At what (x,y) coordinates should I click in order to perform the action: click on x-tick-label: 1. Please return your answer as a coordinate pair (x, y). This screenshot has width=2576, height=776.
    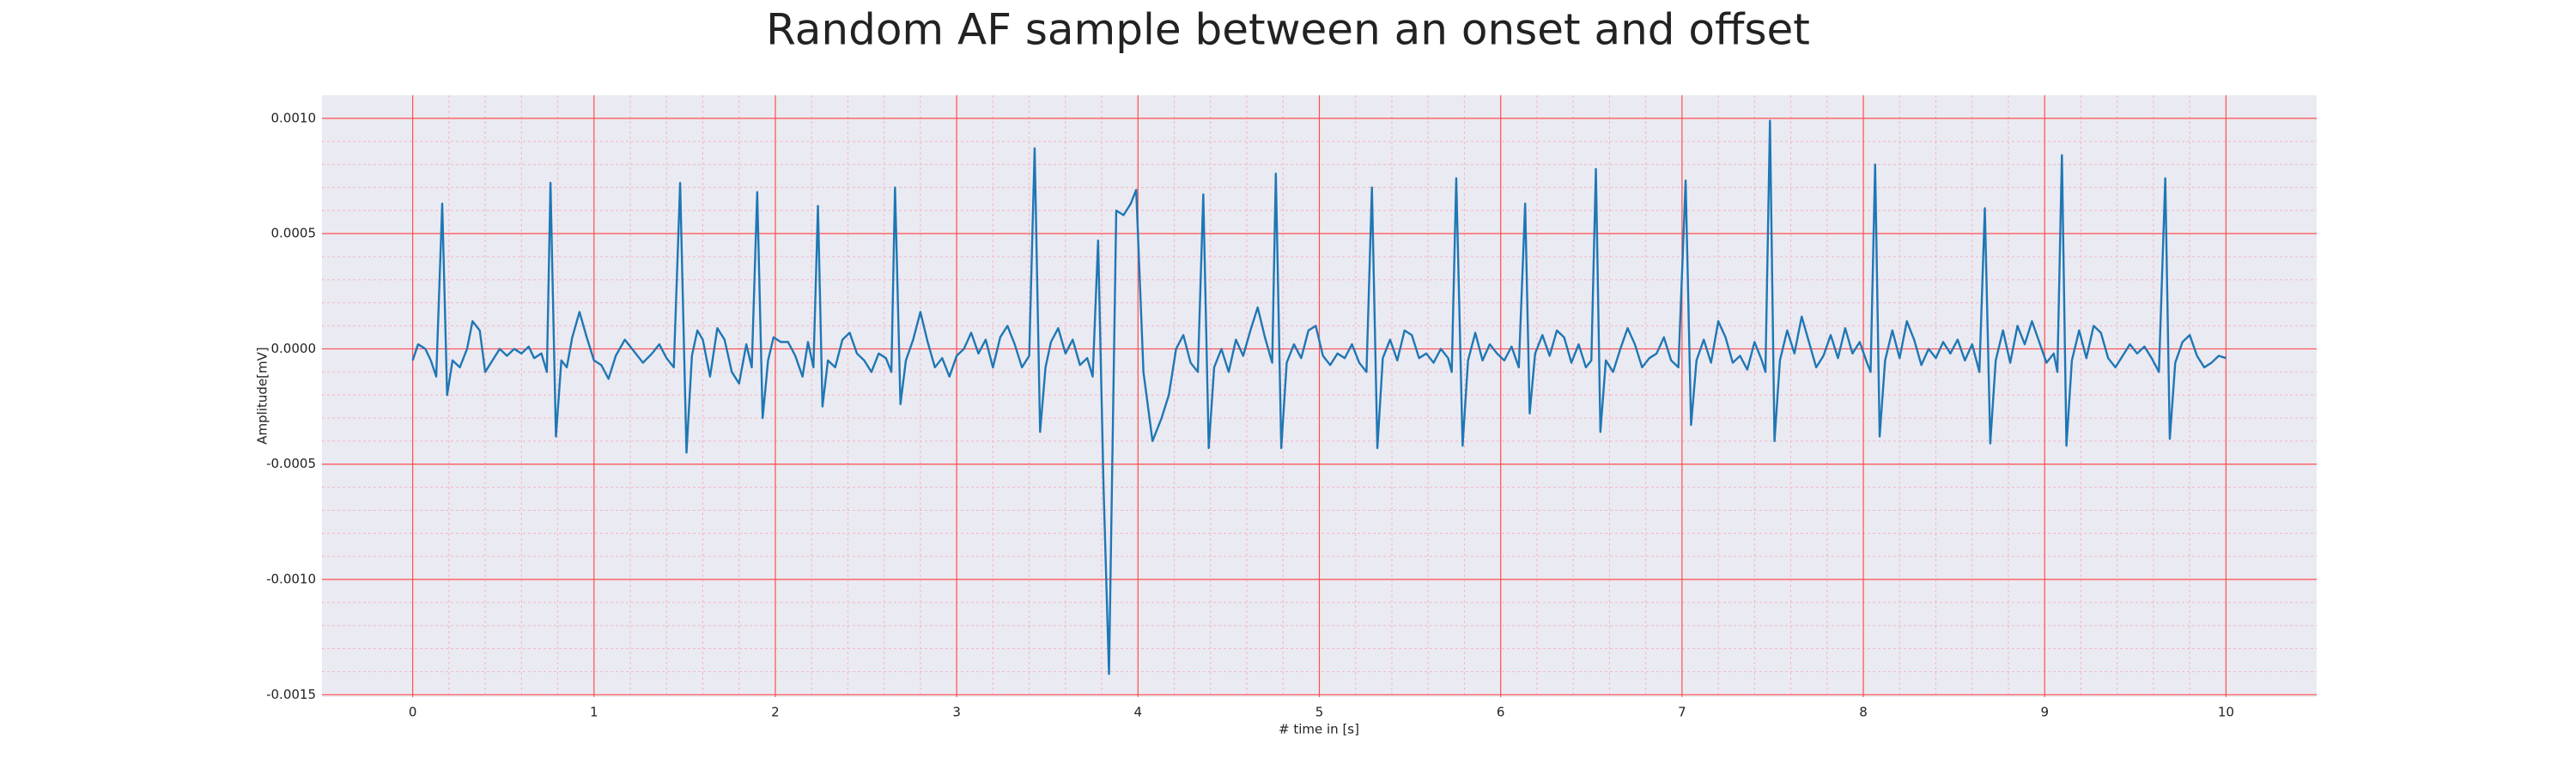
    Looking at the image, I should click on (594, 713).